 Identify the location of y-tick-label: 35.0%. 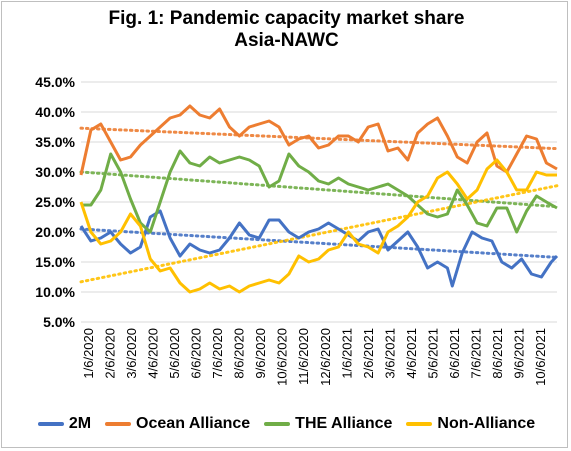
(55, 142).